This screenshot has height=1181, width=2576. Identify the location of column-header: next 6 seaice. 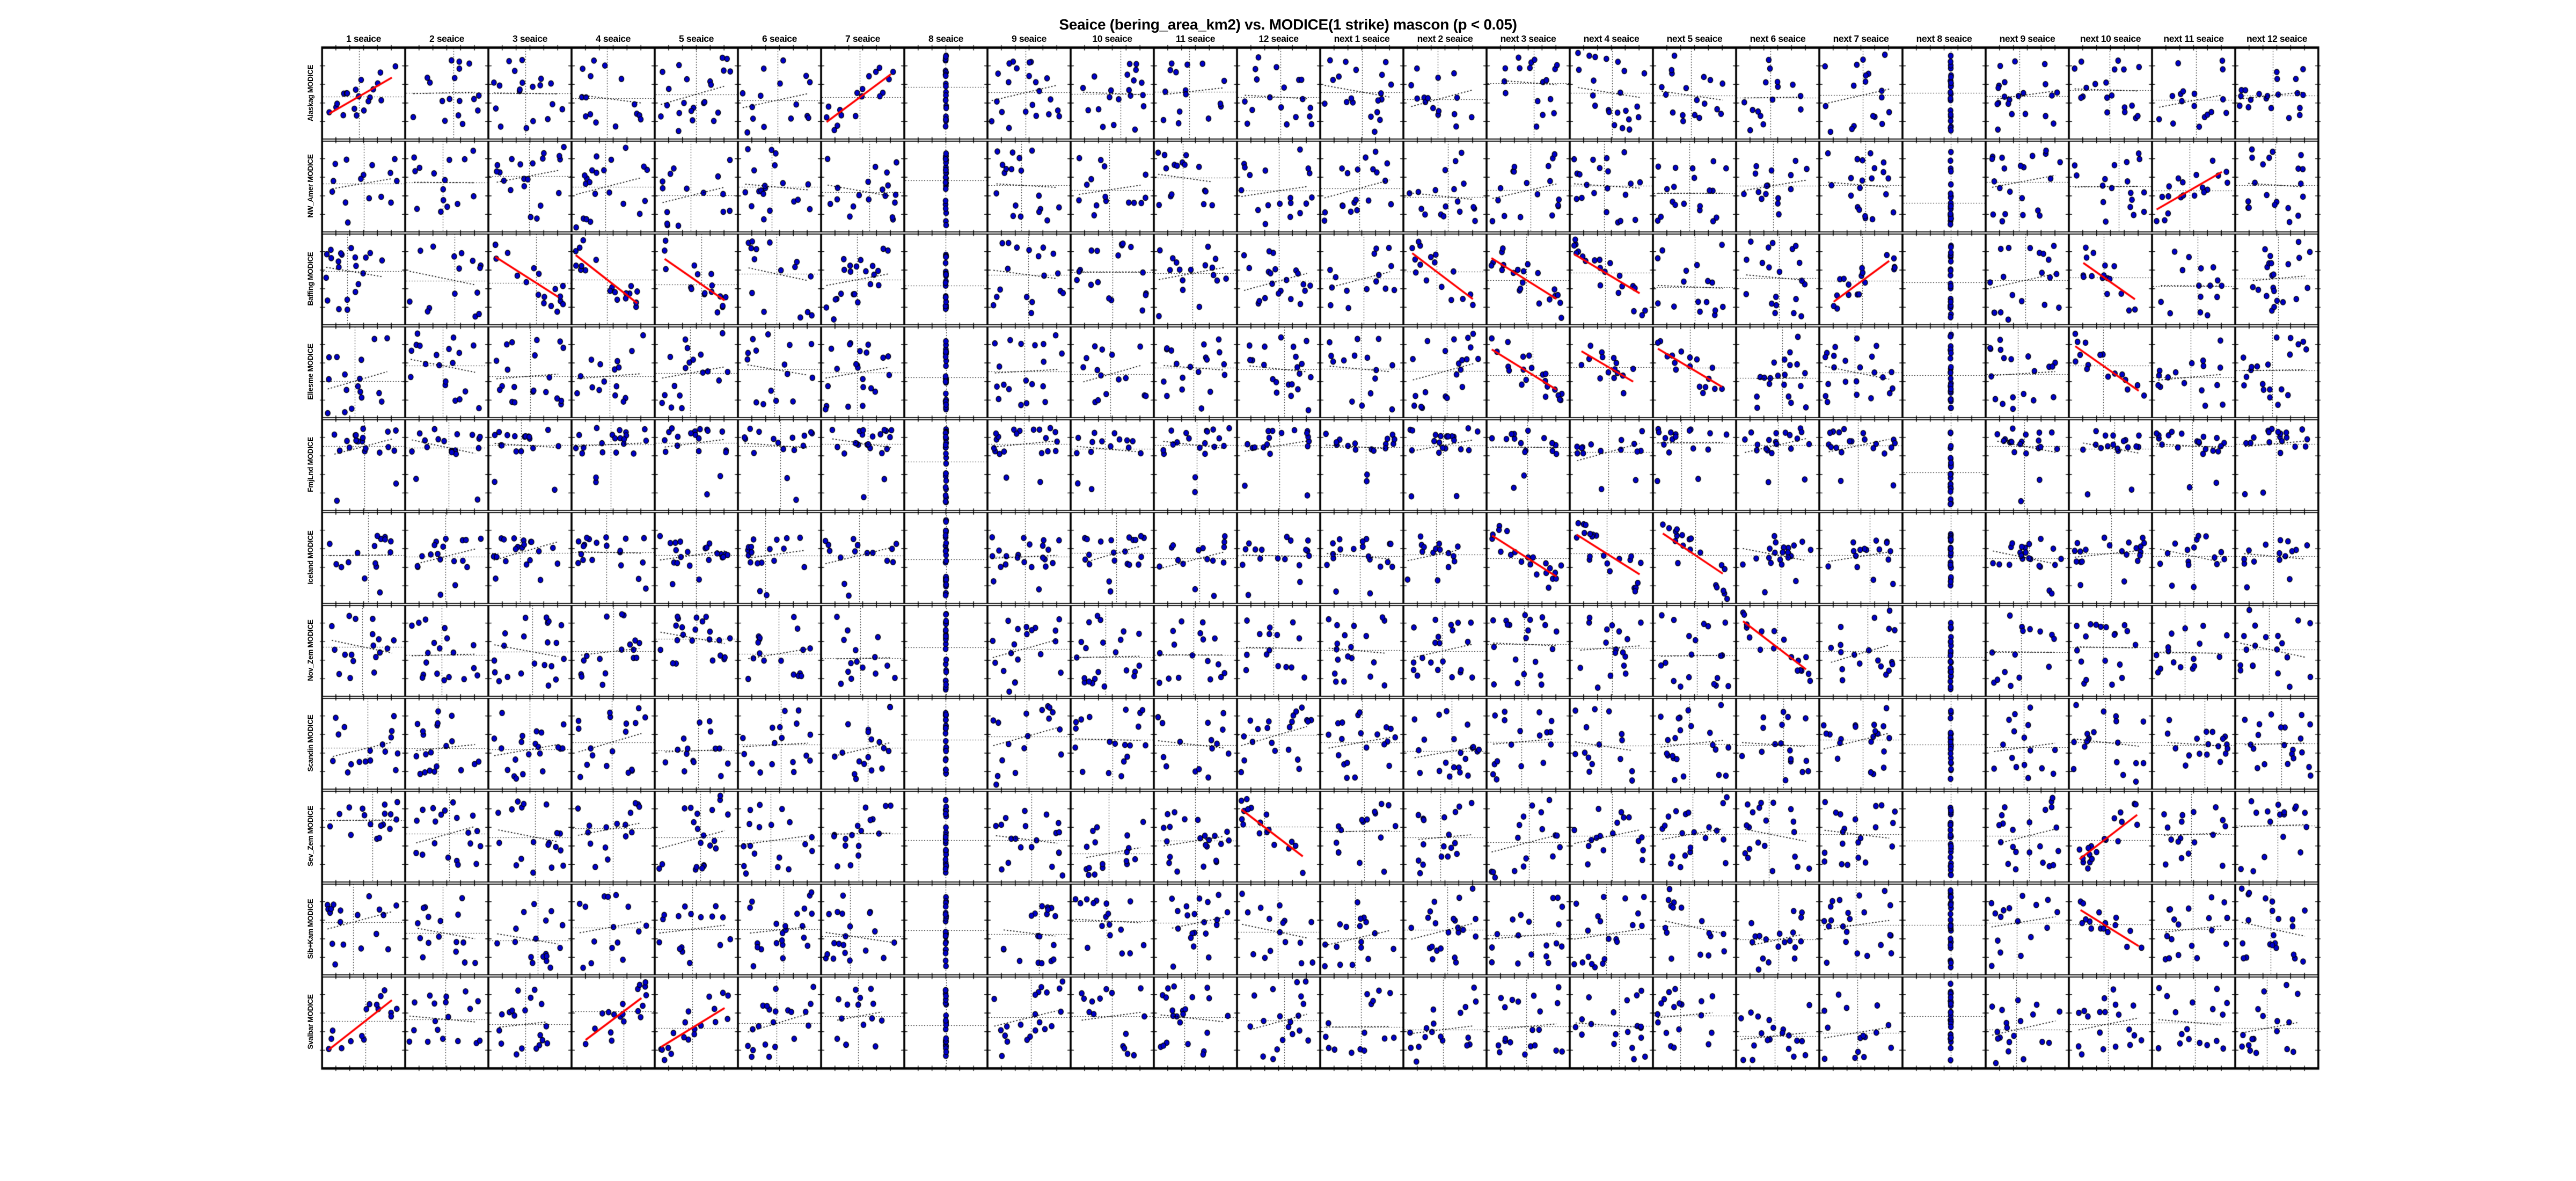
(1778, 39).